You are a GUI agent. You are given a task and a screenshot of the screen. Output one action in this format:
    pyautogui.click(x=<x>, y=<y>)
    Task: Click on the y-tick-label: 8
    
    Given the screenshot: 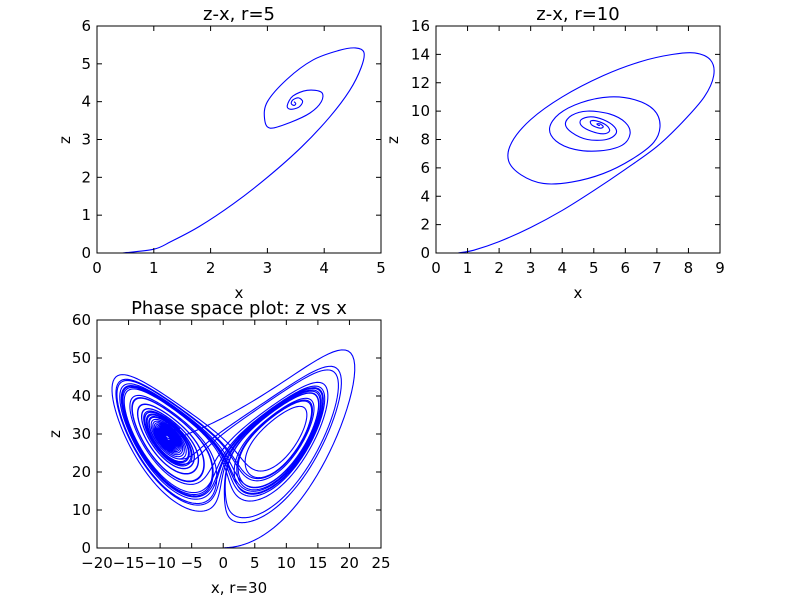 What is the action you would take?
    pyautogui.click(x=425, y=140)
    